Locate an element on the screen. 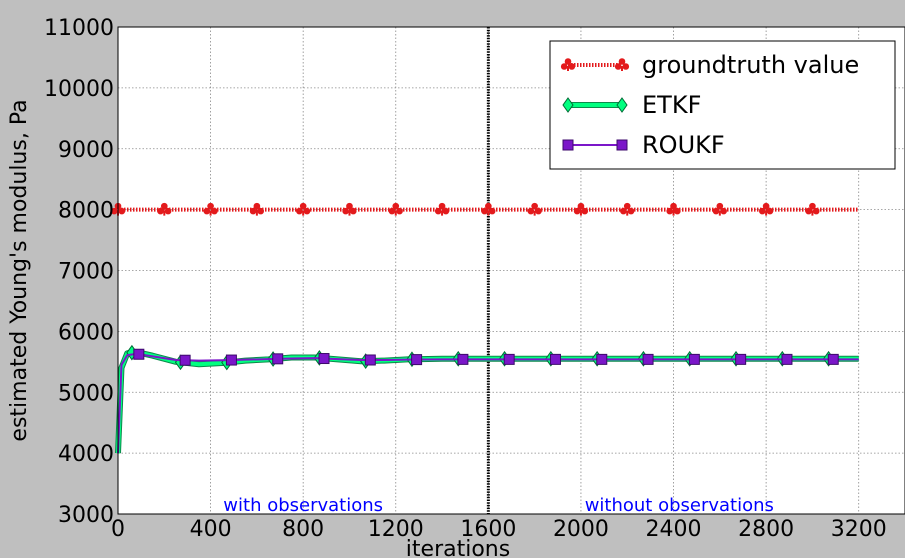 The height and width of the screenshot is (558, 905). x-tick-labels: 0 400 800 1200 1600 2000 2400 2800 3200 is located at coordinates (499, 529).